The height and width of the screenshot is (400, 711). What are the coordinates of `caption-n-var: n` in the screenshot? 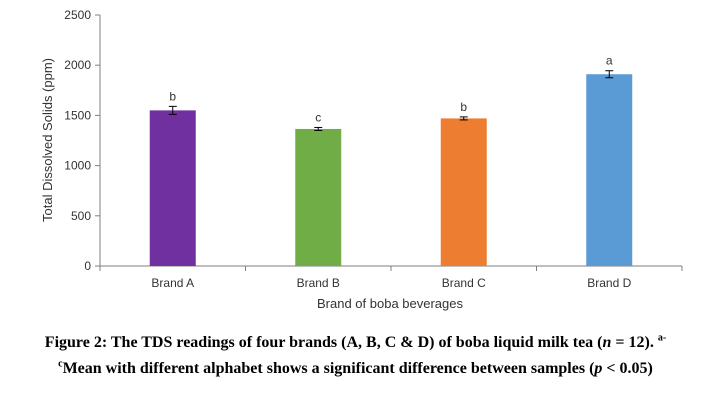 It's located at (607, 342).